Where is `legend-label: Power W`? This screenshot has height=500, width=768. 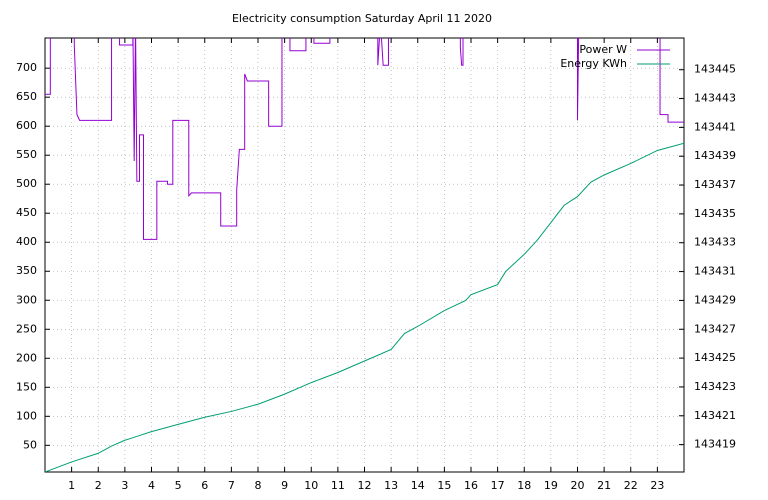
legend-label: Power W is located at coordinates (603, 49).